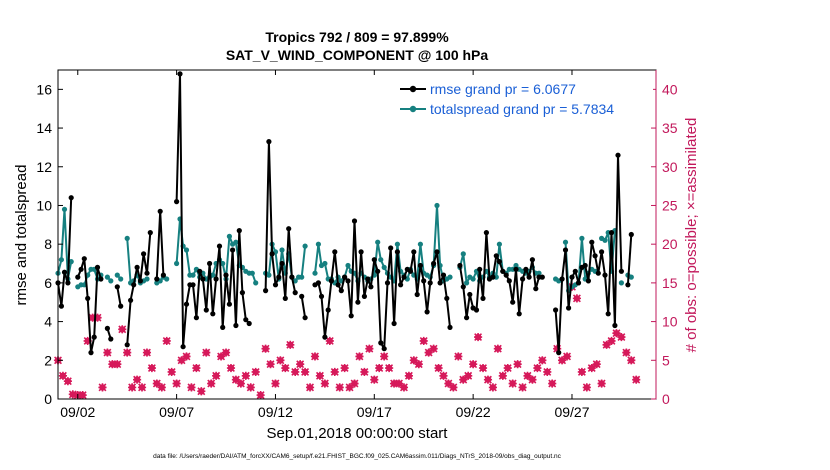 Image resolution: width=830 pixels, height=470 pixels. What do you see at coordinates (473, 412) in the screenshot?
I see `x-tick-label: 09/22` at bounding box center [473, 412].